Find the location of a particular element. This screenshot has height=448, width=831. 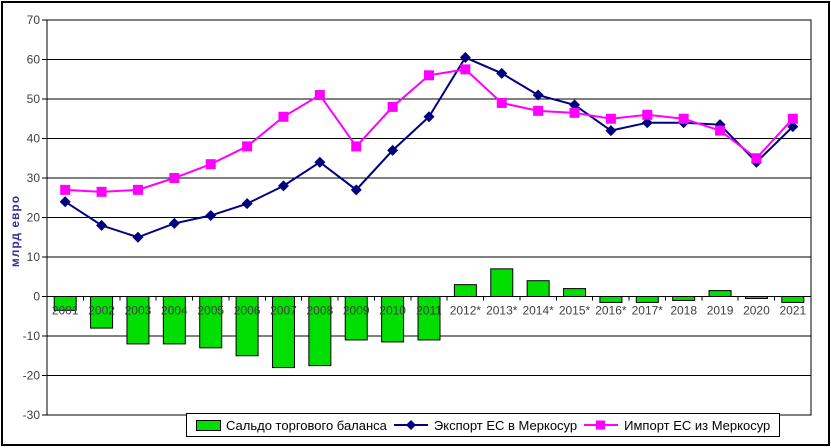

import-line-swatch is located at coordinates (601, 425).